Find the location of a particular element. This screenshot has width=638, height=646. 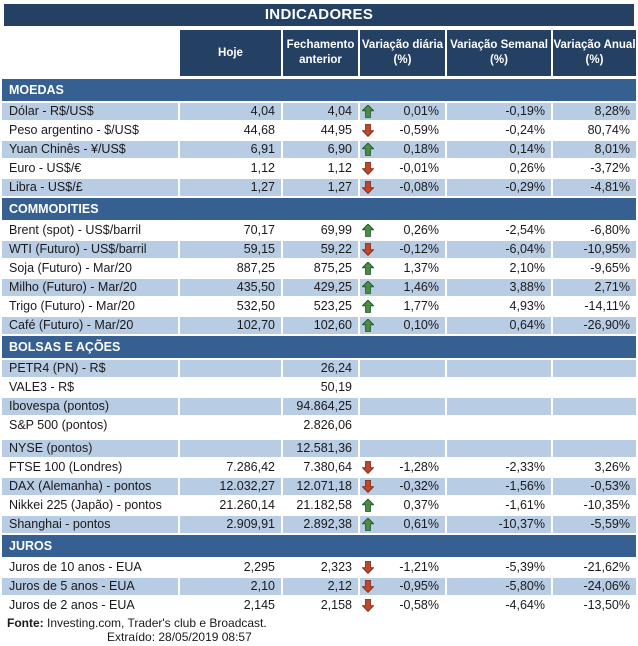

variacao-semanal-value: 0,64% is located at coordinates (499, 325).